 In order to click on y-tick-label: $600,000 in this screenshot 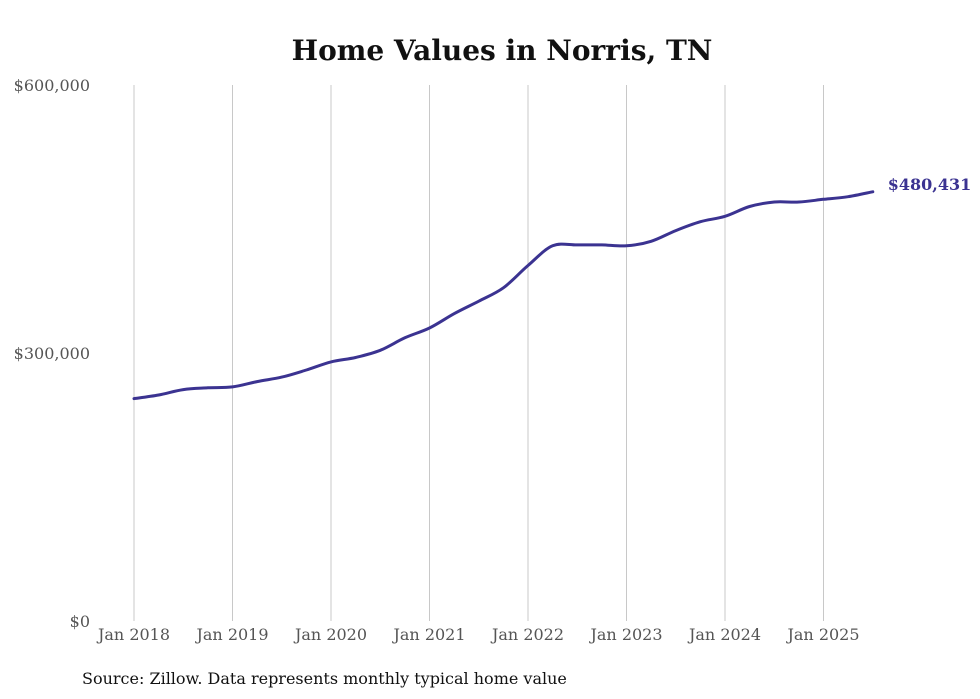, I will do `click(52, 85)`.